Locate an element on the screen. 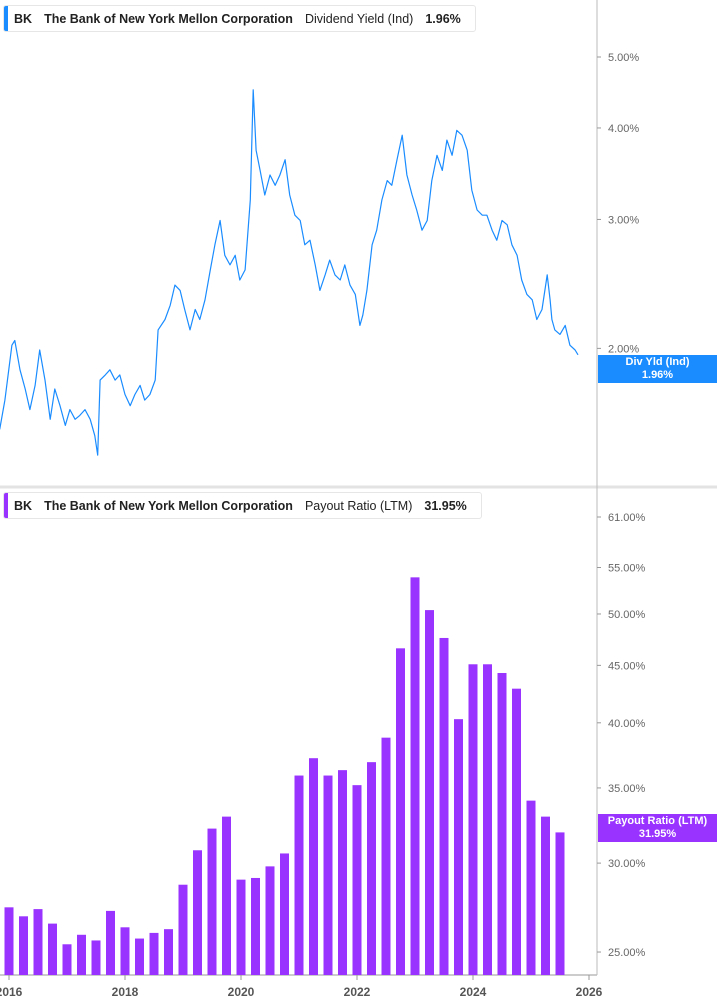  y-tick-label: 5.00% is located at coordinates (623, 58).